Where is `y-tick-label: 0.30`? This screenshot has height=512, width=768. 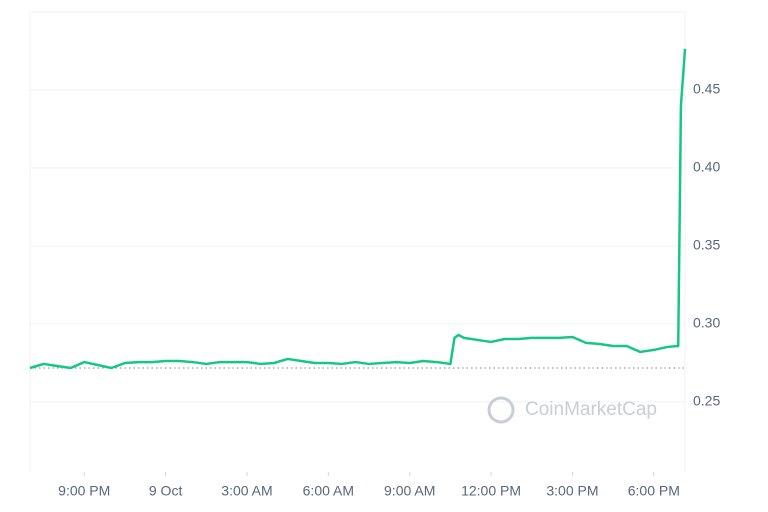
y-tick-label: 0.30 is located at coordinates (706, 323).